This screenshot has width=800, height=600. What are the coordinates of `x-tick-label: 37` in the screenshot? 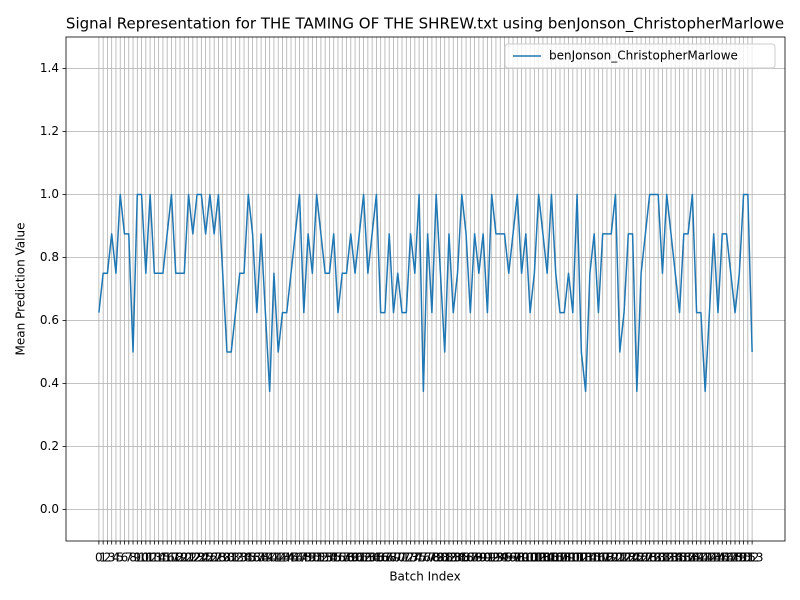 It's located at (256, 558).